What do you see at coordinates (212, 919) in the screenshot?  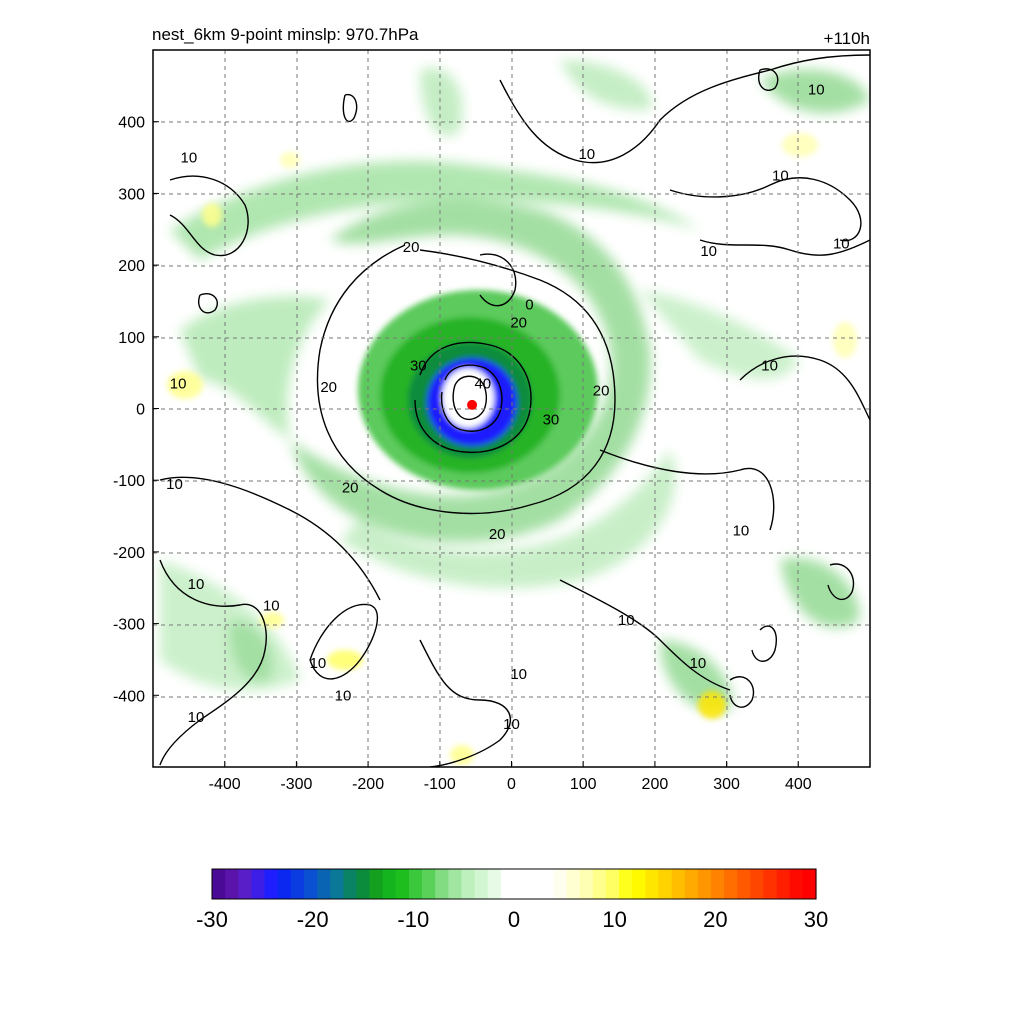 I see `colorbar-tick-label: -30` at bounding box center [212, 919].